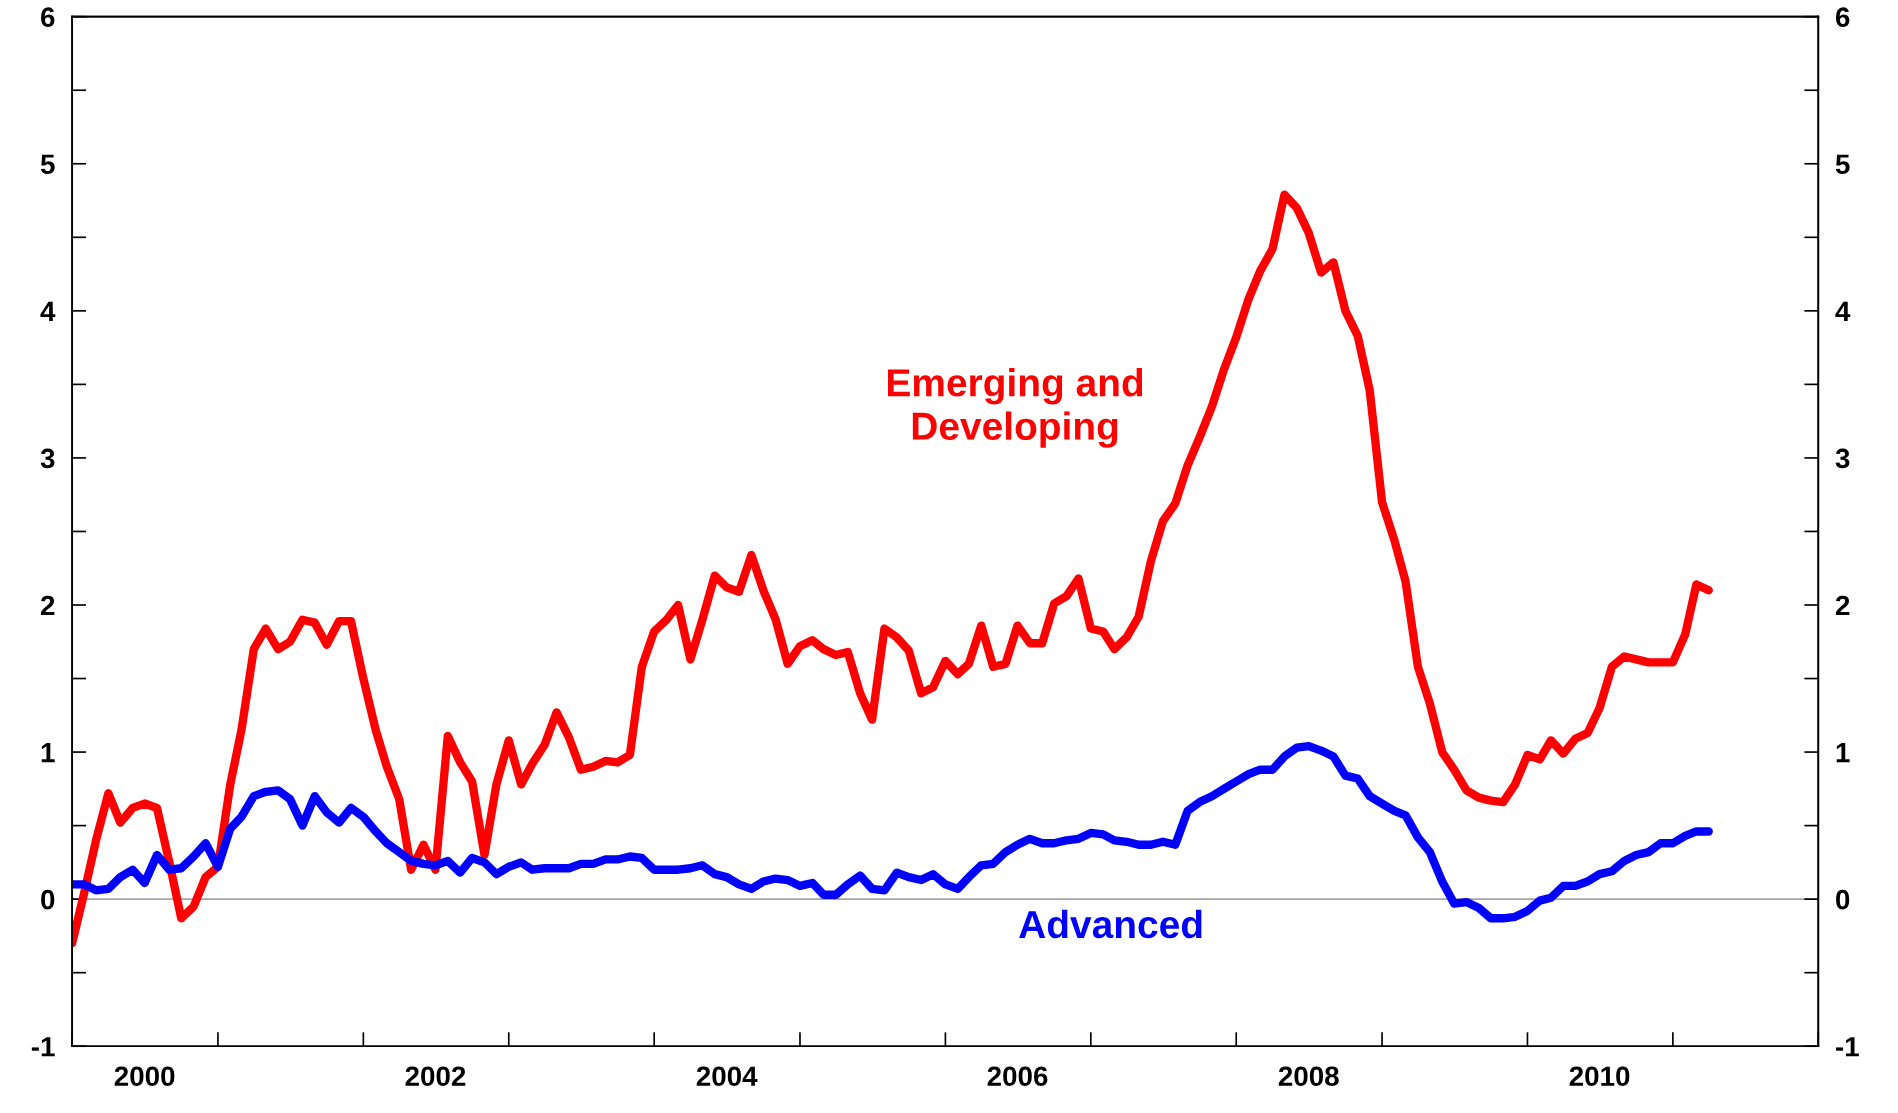  I want to click on y-tick-label: 4, so click(48, 311).